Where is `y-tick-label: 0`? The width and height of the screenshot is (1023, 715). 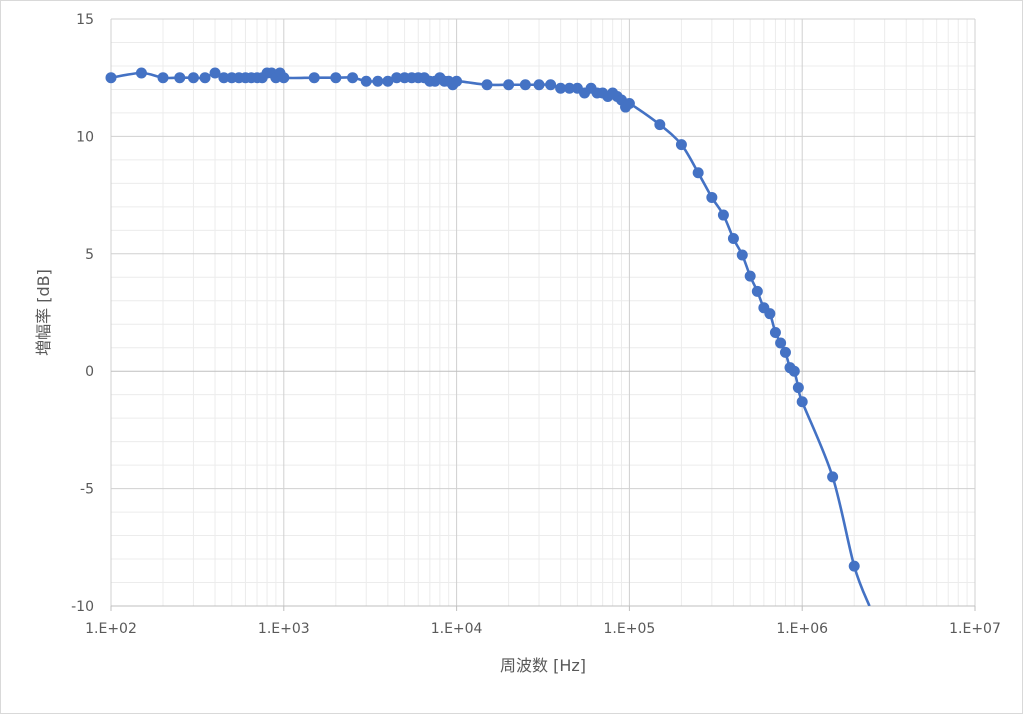
y-tick-label: 0 is located at coordinates (89, 372).